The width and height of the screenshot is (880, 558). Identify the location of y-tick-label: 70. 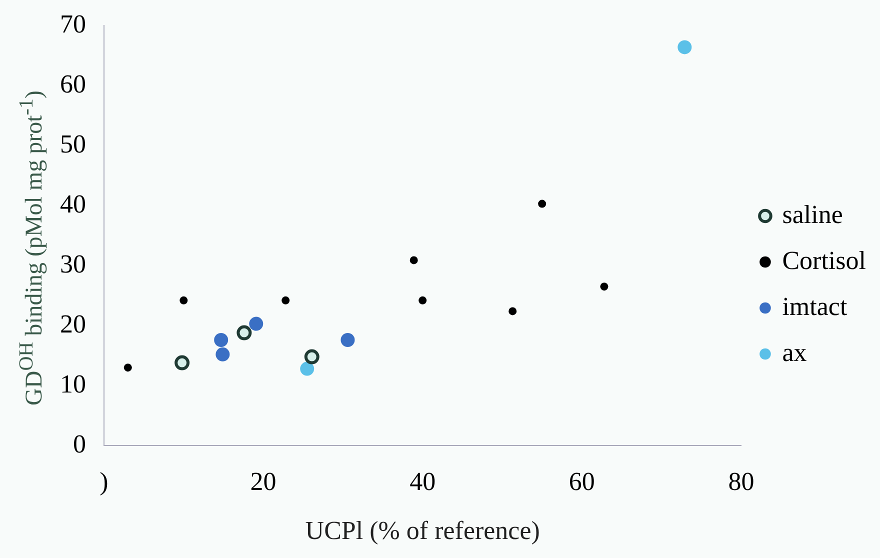
(73, 23).